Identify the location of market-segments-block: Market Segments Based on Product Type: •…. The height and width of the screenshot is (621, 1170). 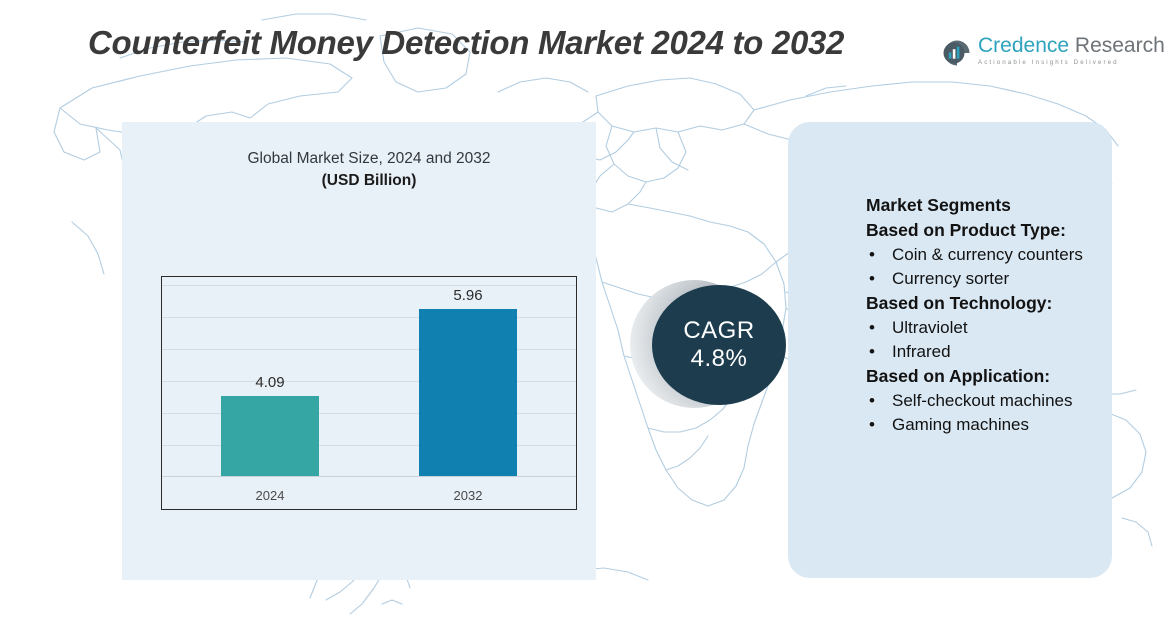
(991, 315).